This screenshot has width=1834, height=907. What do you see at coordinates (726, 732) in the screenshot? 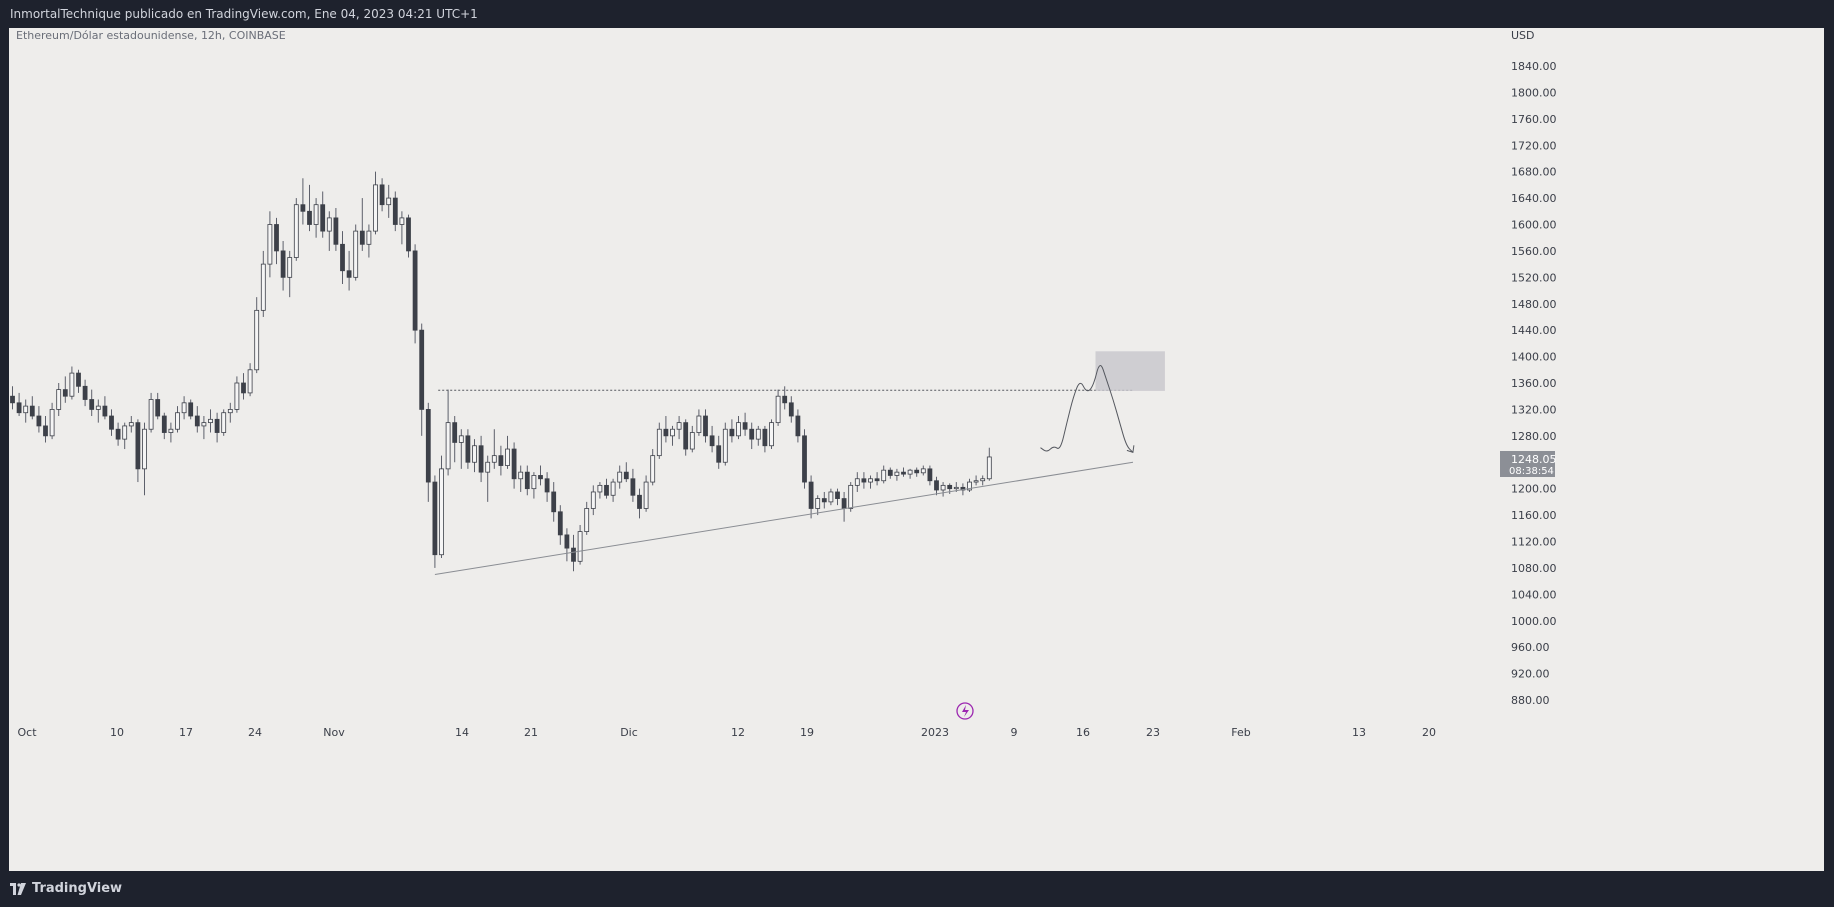
I see `time-axis: Oct 10 17 24 Nov 14 21 Dic 12 19 2023 9 16 23 Feb 13 20` at bounding box center [726, 732].